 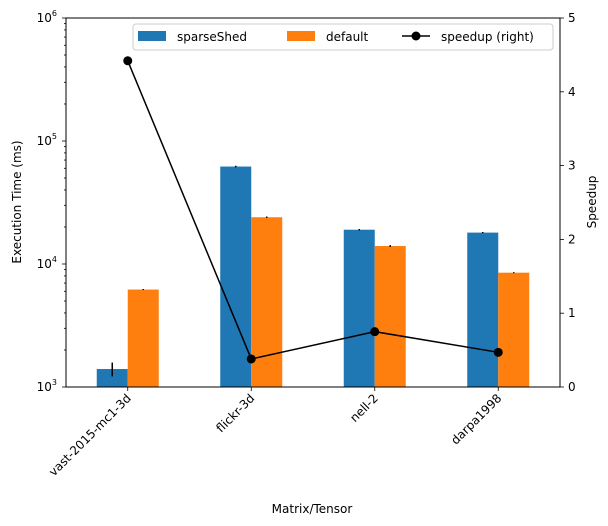 I want to click on y-axis-label: Execution Time (ms), so click(x=17, y=201).